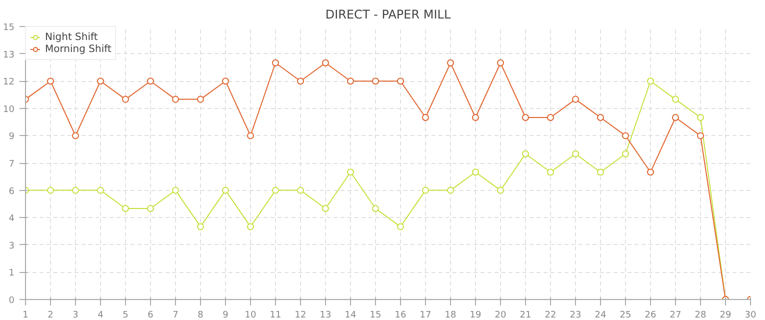  Describe the element at coordinates (576, 315) in the screenshot. I see `x-tick-label: 23` at that location.